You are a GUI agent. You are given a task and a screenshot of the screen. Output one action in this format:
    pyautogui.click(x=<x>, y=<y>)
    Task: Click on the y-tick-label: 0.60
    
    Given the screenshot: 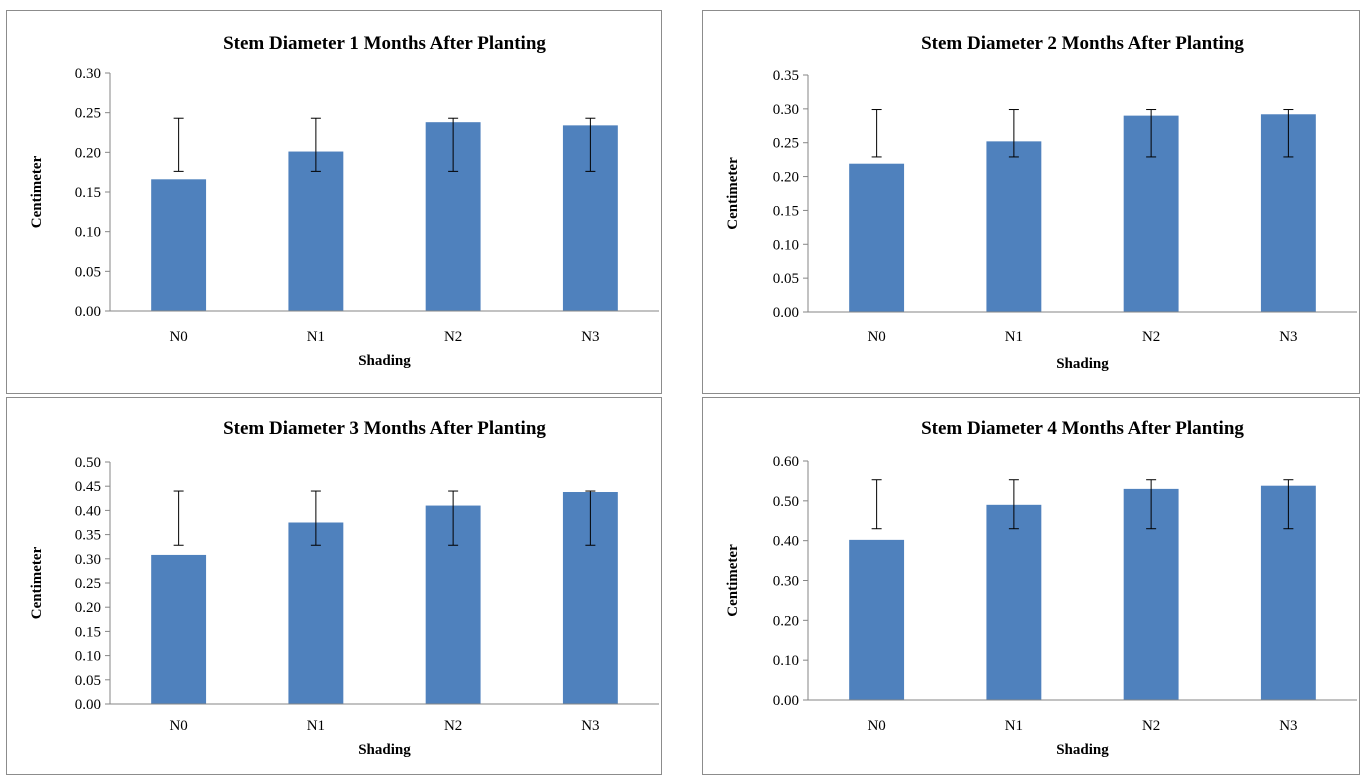 What is the action you would take?
    pyautogui.click(x=786, y=462)
    